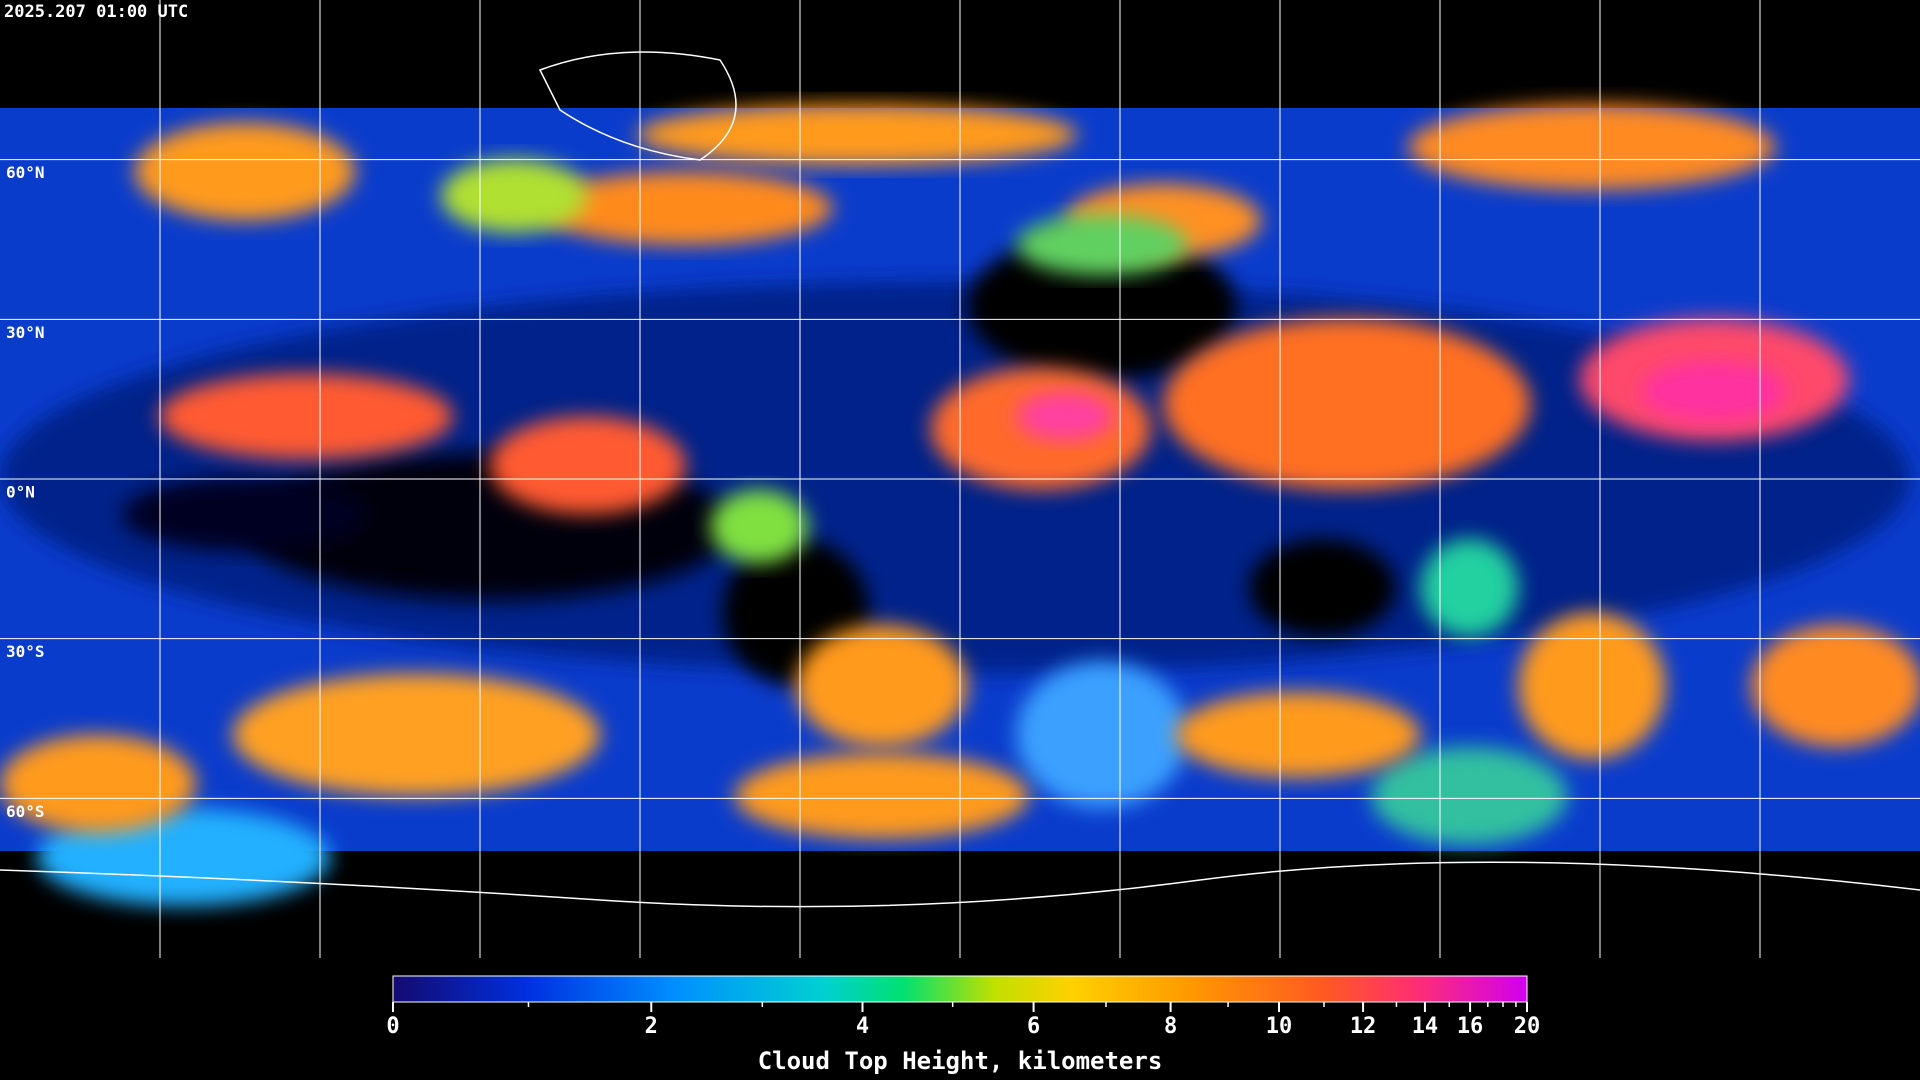  What do you see at coordinates (862, 1026) in the screenshot?
I see `colorbar-tick-label: 4` at bounding box center [862, 1026].